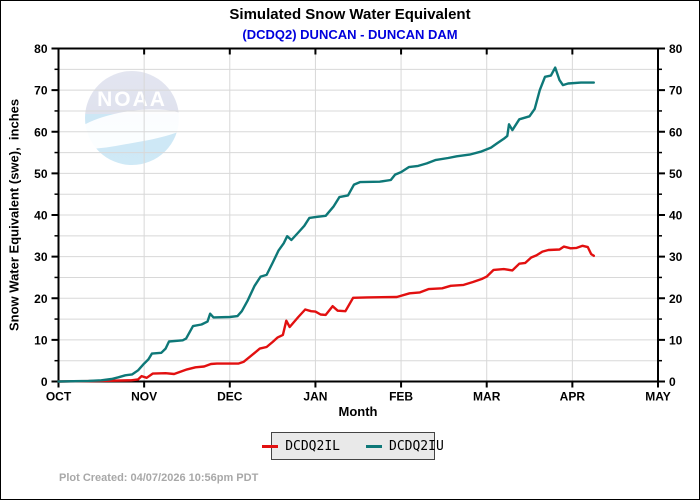 This screenshot has height=500, width=700. Describe the element at coordinates (676, 174) in the screenshot. I see `y-axis-tick-label-right: 50` at that location.